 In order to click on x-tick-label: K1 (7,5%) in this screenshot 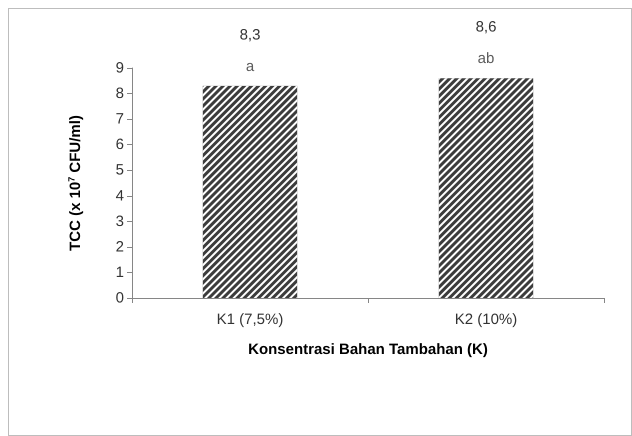, I will do `click(250, 319)`.